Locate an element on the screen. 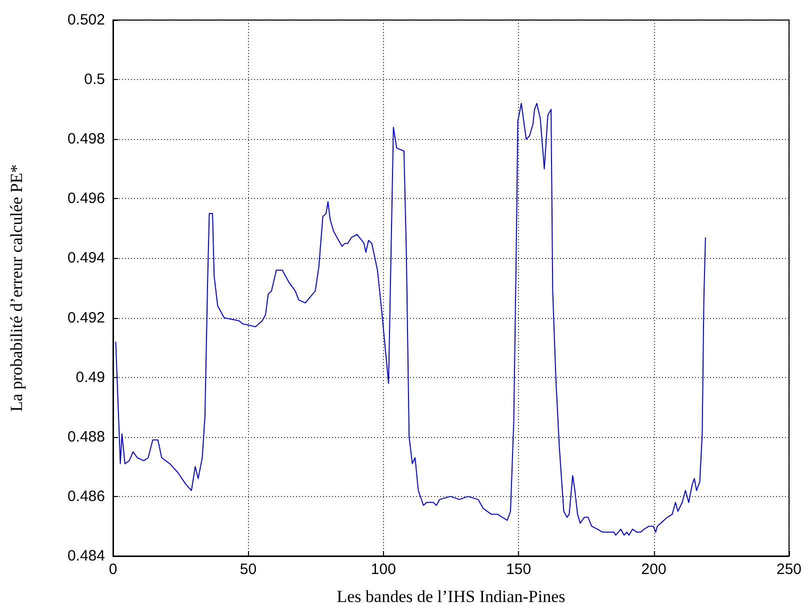 The image size is (808, 612). x-axis-title: Les bandes de l’IHS Indian-Pines is located at coordinates (451, 596).